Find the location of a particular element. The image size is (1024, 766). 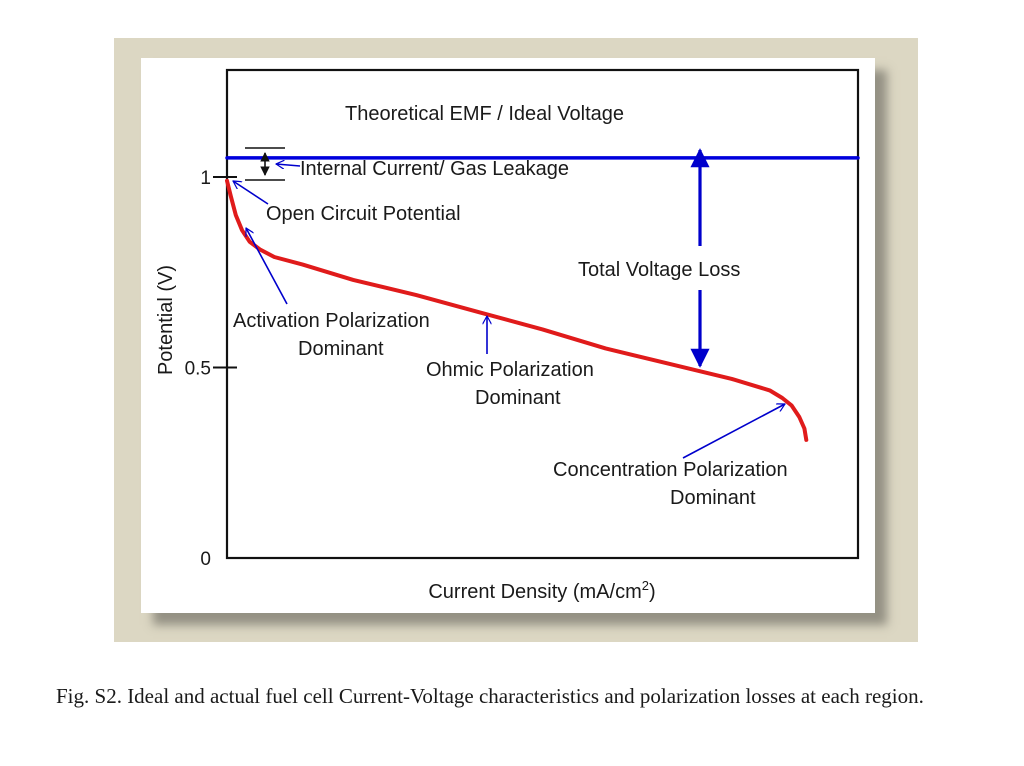

y-tick-label: 0 is located at coordinates (205, 559).